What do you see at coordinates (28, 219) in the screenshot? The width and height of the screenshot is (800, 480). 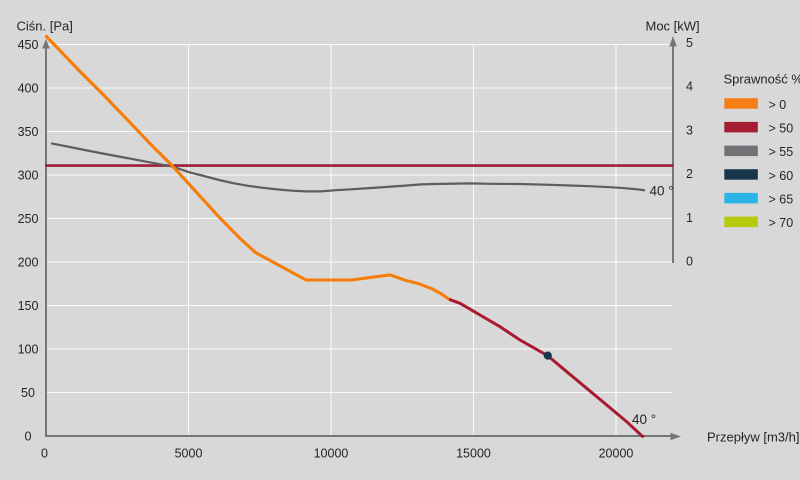 I see `svg-text: 250` at bounding box center [28, 219].